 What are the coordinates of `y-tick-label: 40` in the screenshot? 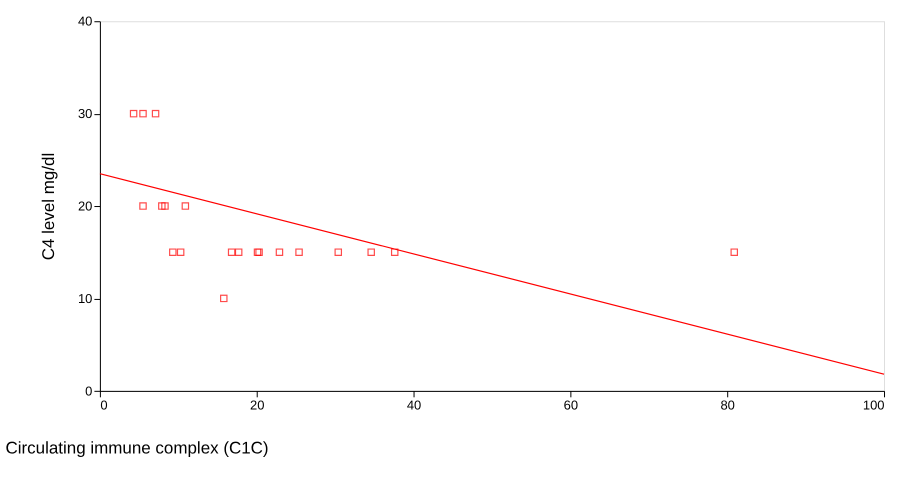 It's located at (85, 21).